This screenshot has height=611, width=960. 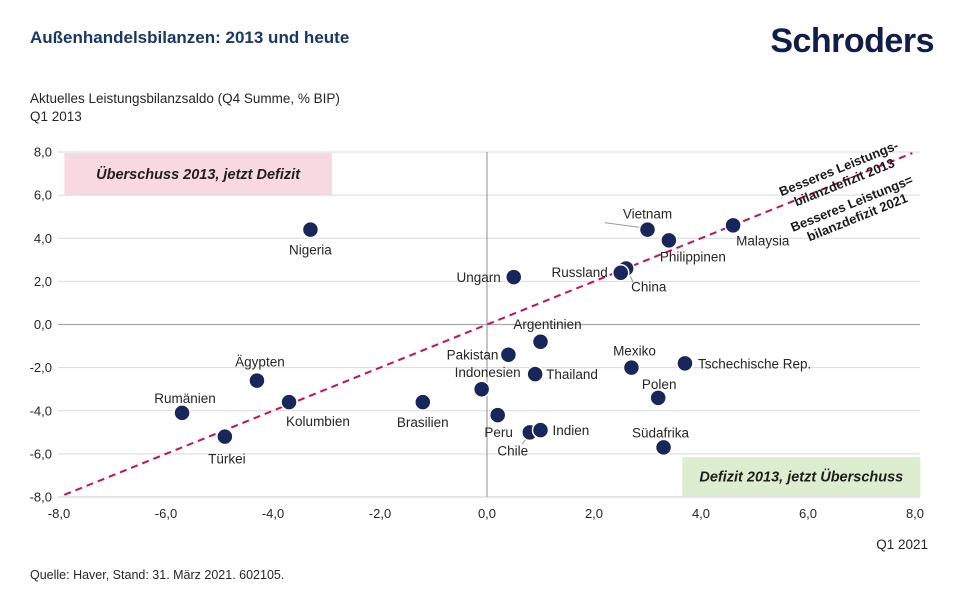 I want to click on y-tick--2,0: -2,0, so click(x=41, y=367).